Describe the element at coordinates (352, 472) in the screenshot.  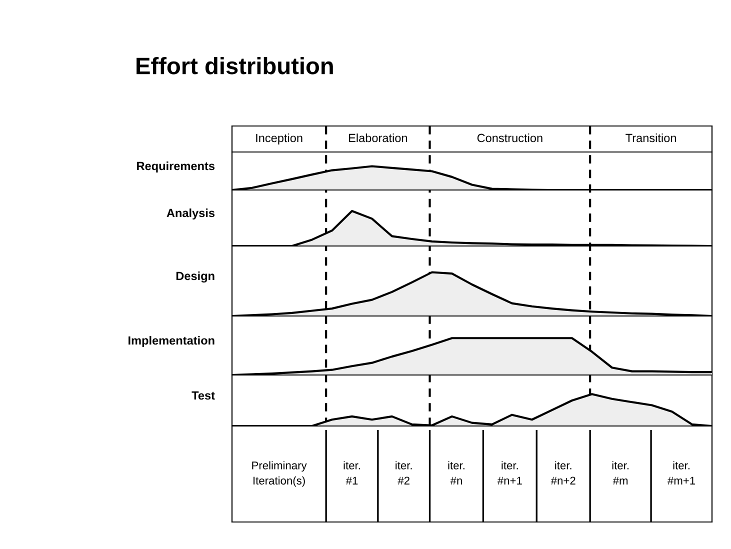
I see `text: iter. #1` at that location.